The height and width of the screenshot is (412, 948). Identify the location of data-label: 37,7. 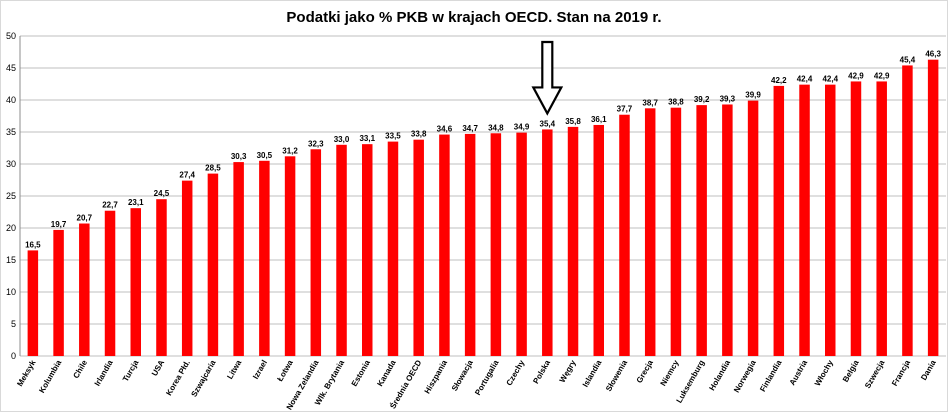
(625, 109).